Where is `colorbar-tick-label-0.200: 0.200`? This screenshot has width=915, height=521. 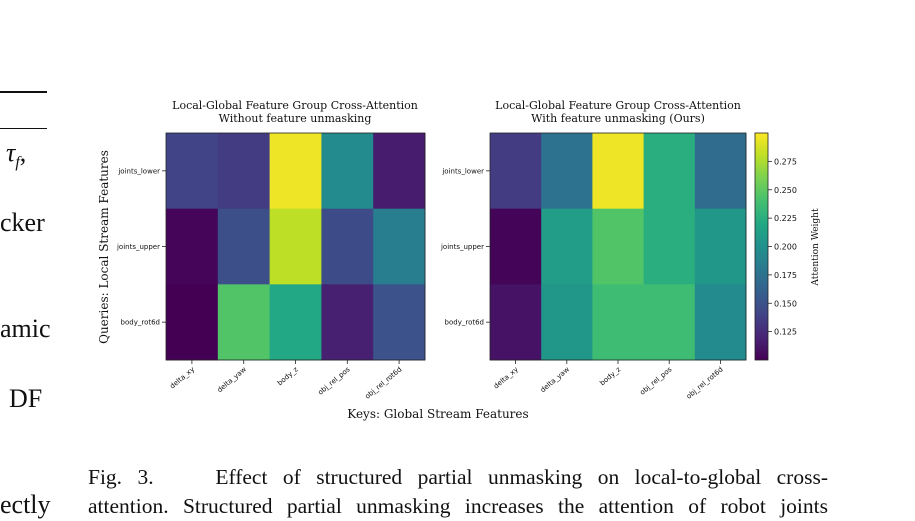
colorbar-tick-label-0.200: 0.200 is located at coordinates (785, 247).